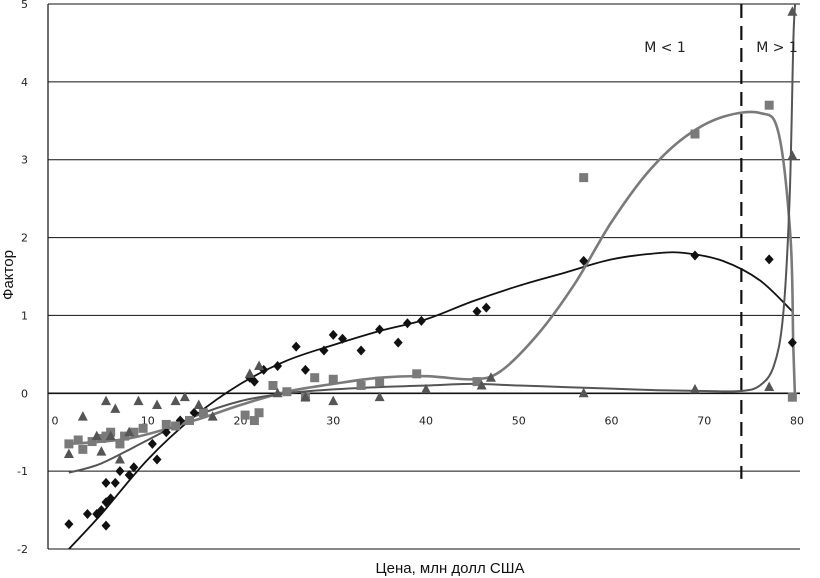 The height and width of the screenshot is (578, 820). I want to click on y-tick-label: 3, so click(24, 160).